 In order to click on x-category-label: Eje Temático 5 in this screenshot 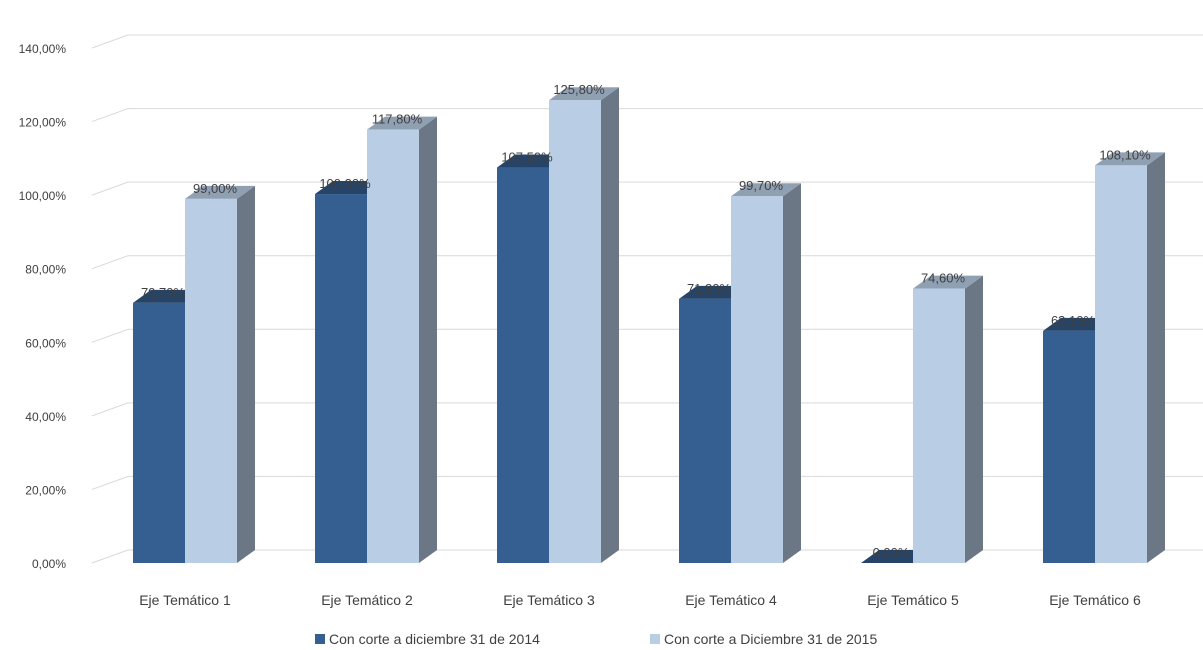, I will do `click(913, 600)`.